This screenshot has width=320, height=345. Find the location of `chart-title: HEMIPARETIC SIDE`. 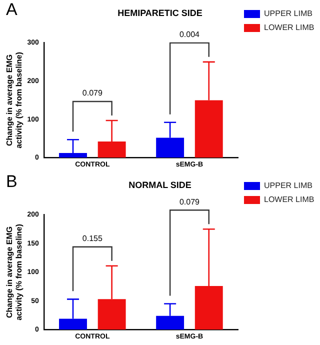

chart-title: HEMIPARETIC SIDE is located at coordinates (160, 13).